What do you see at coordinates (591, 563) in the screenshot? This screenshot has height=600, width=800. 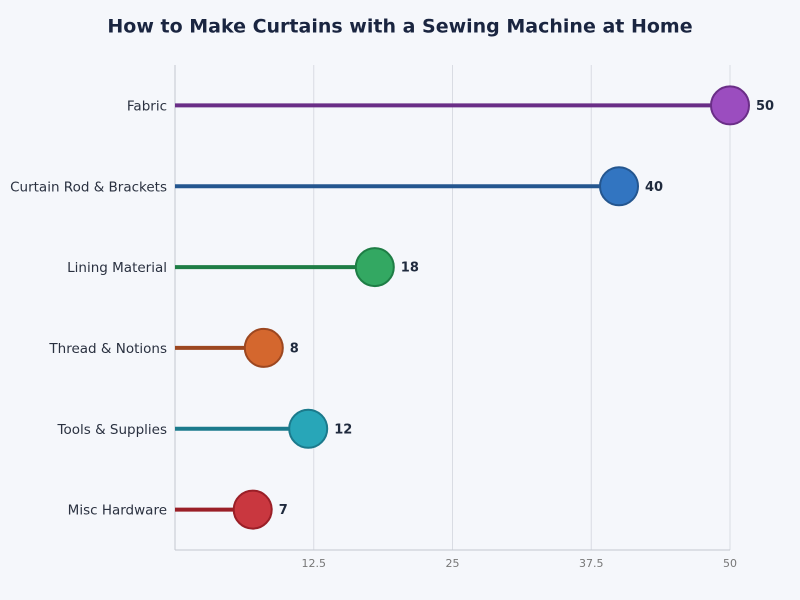 I see `x-tick-label: 37.5` at bounding box center [591, 563].